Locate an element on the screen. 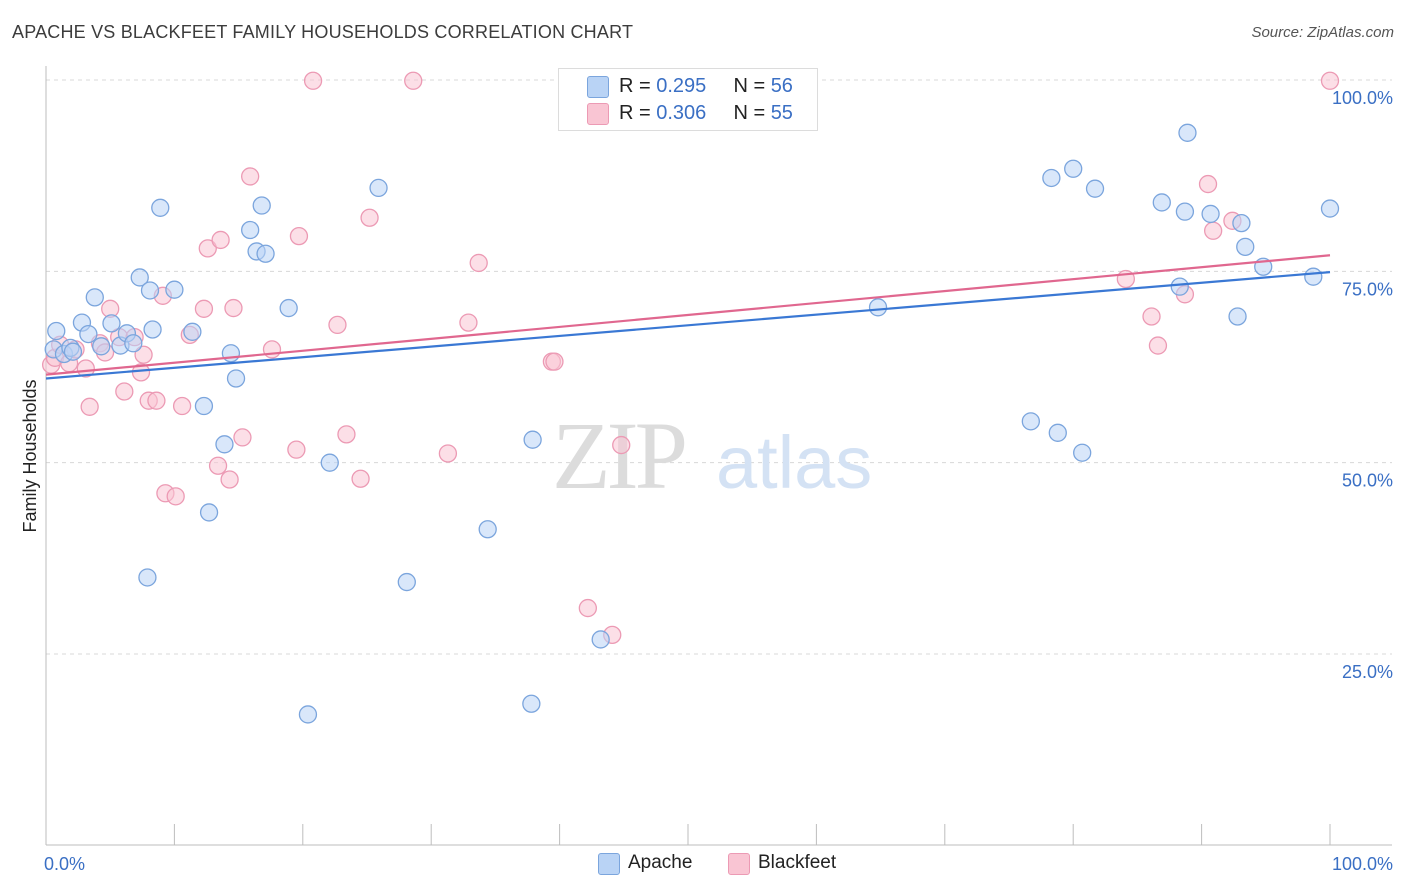 The width and height of the screenshot is (1406, 892). y-tick-label: 75.0% is located at coordinates (1367, 289).